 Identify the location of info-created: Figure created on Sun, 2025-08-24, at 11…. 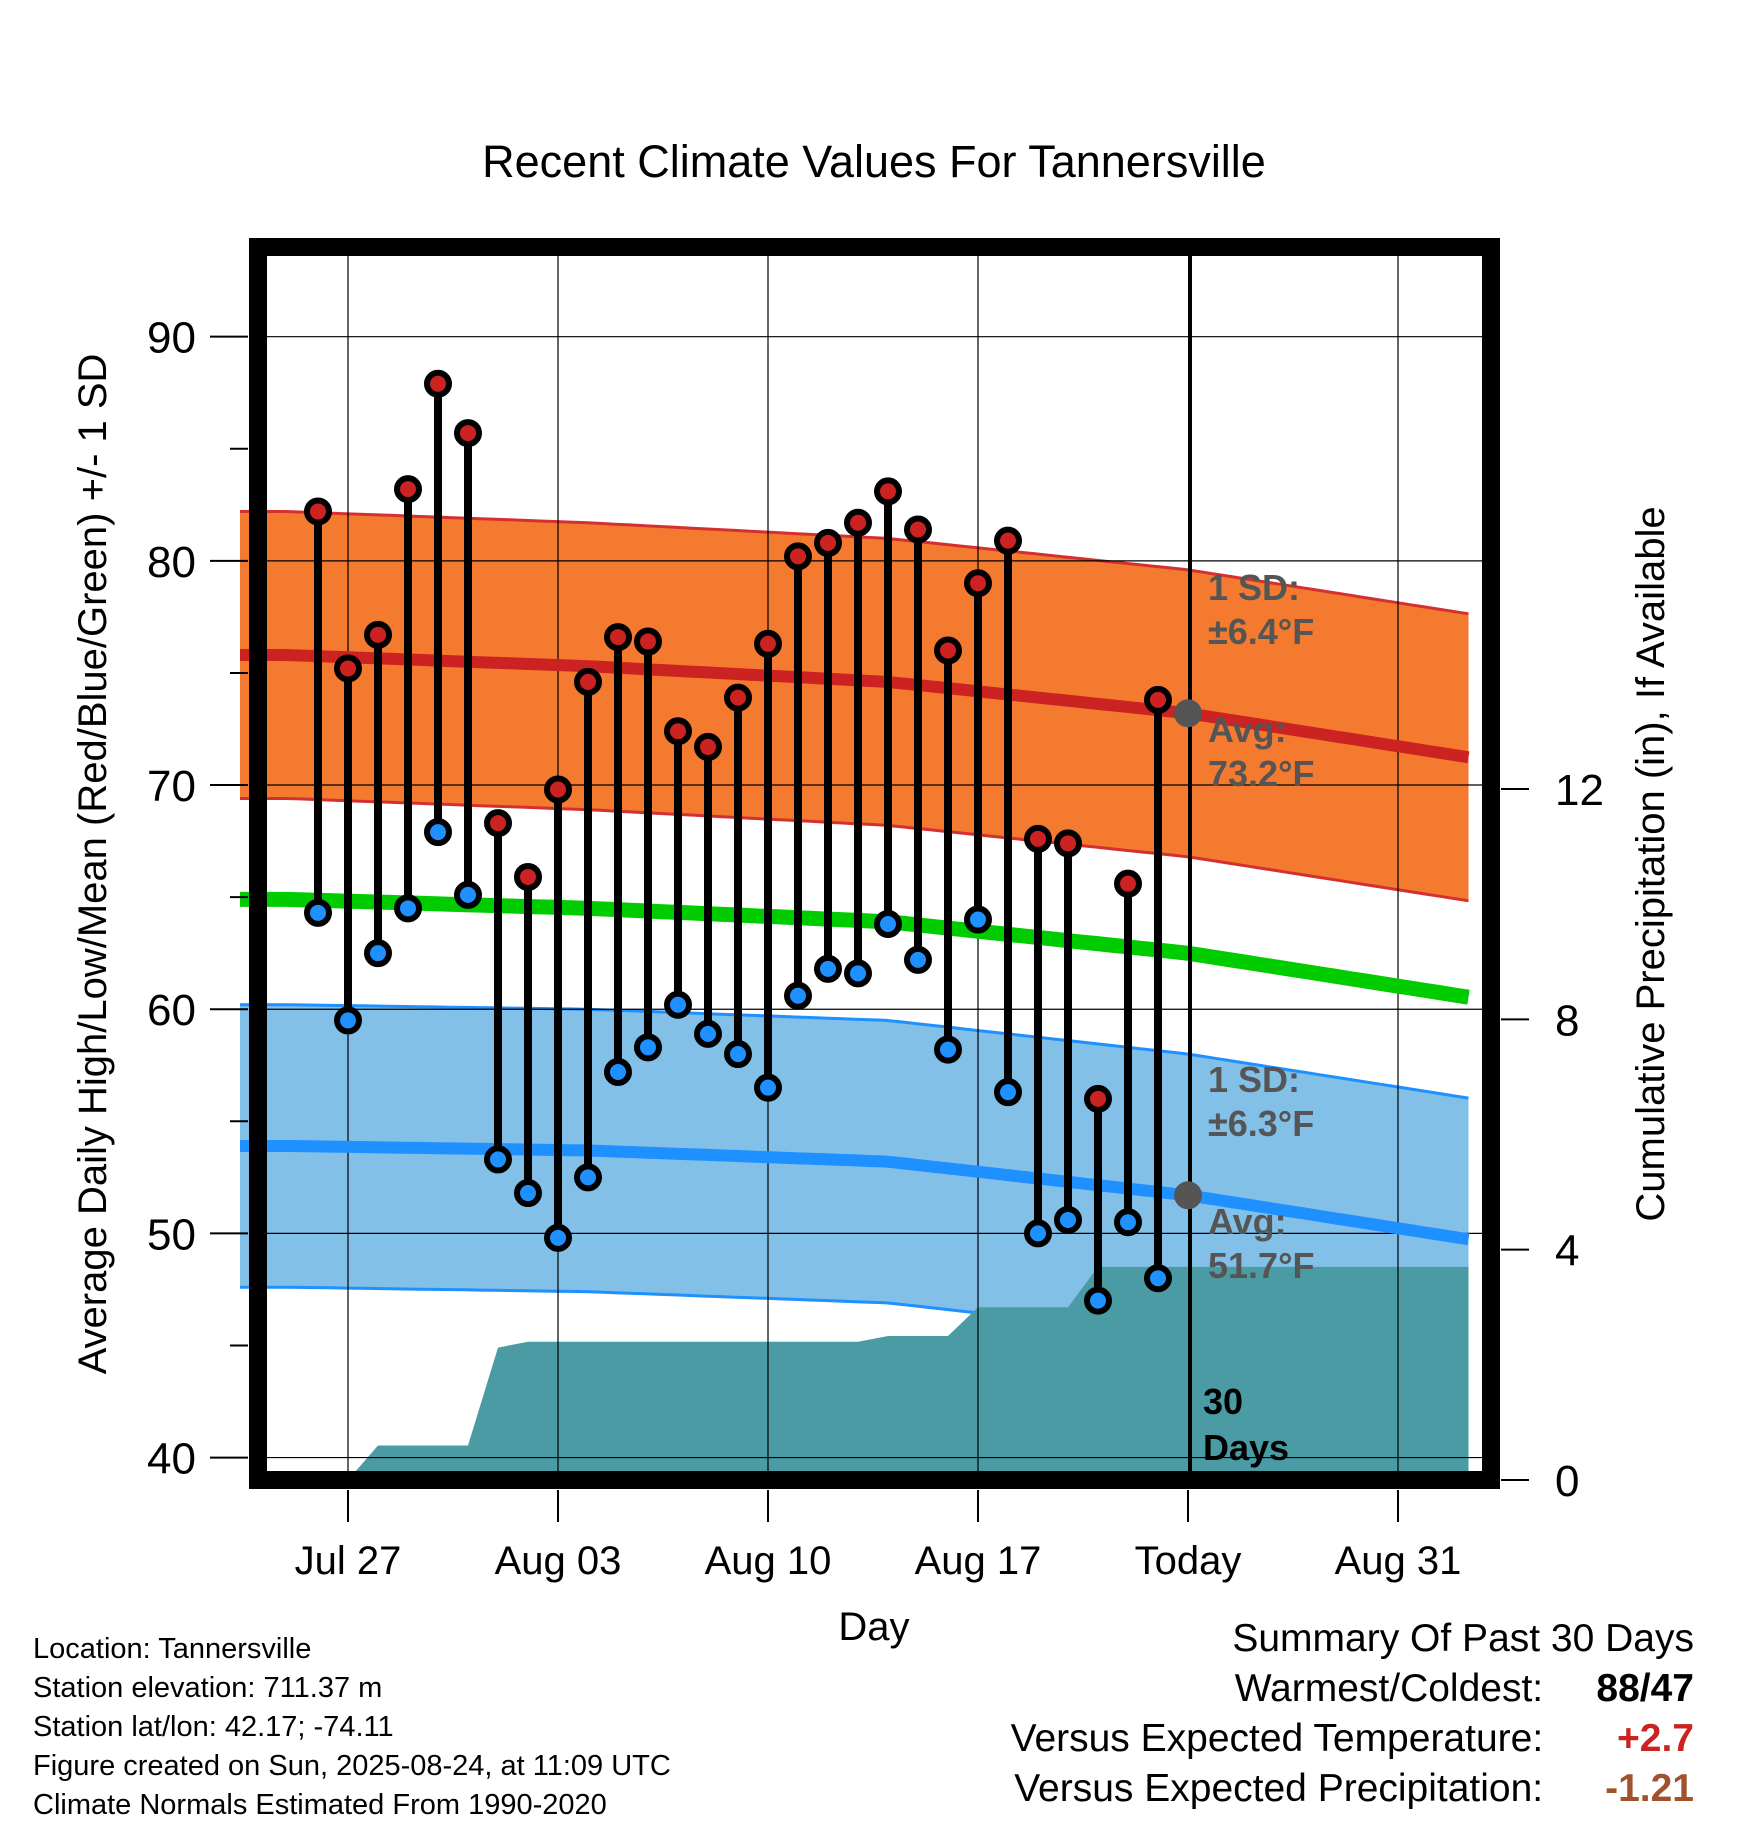
(352, 1766).